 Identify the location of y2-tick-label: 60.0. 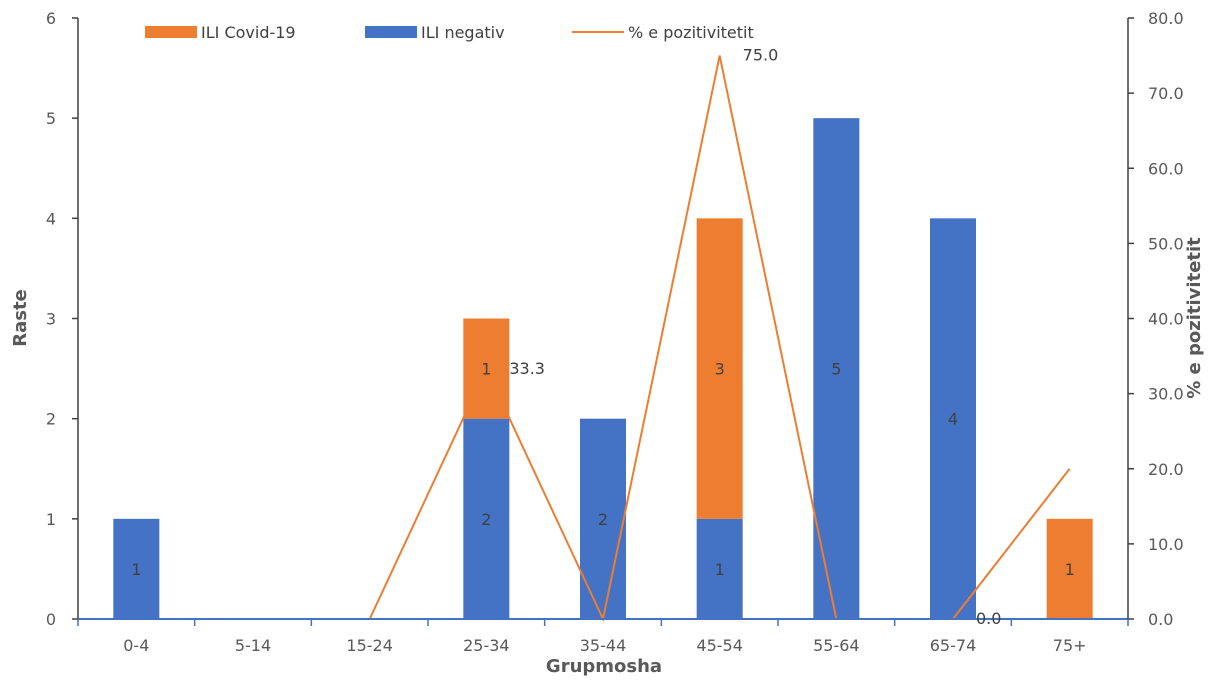
(1166, 168).